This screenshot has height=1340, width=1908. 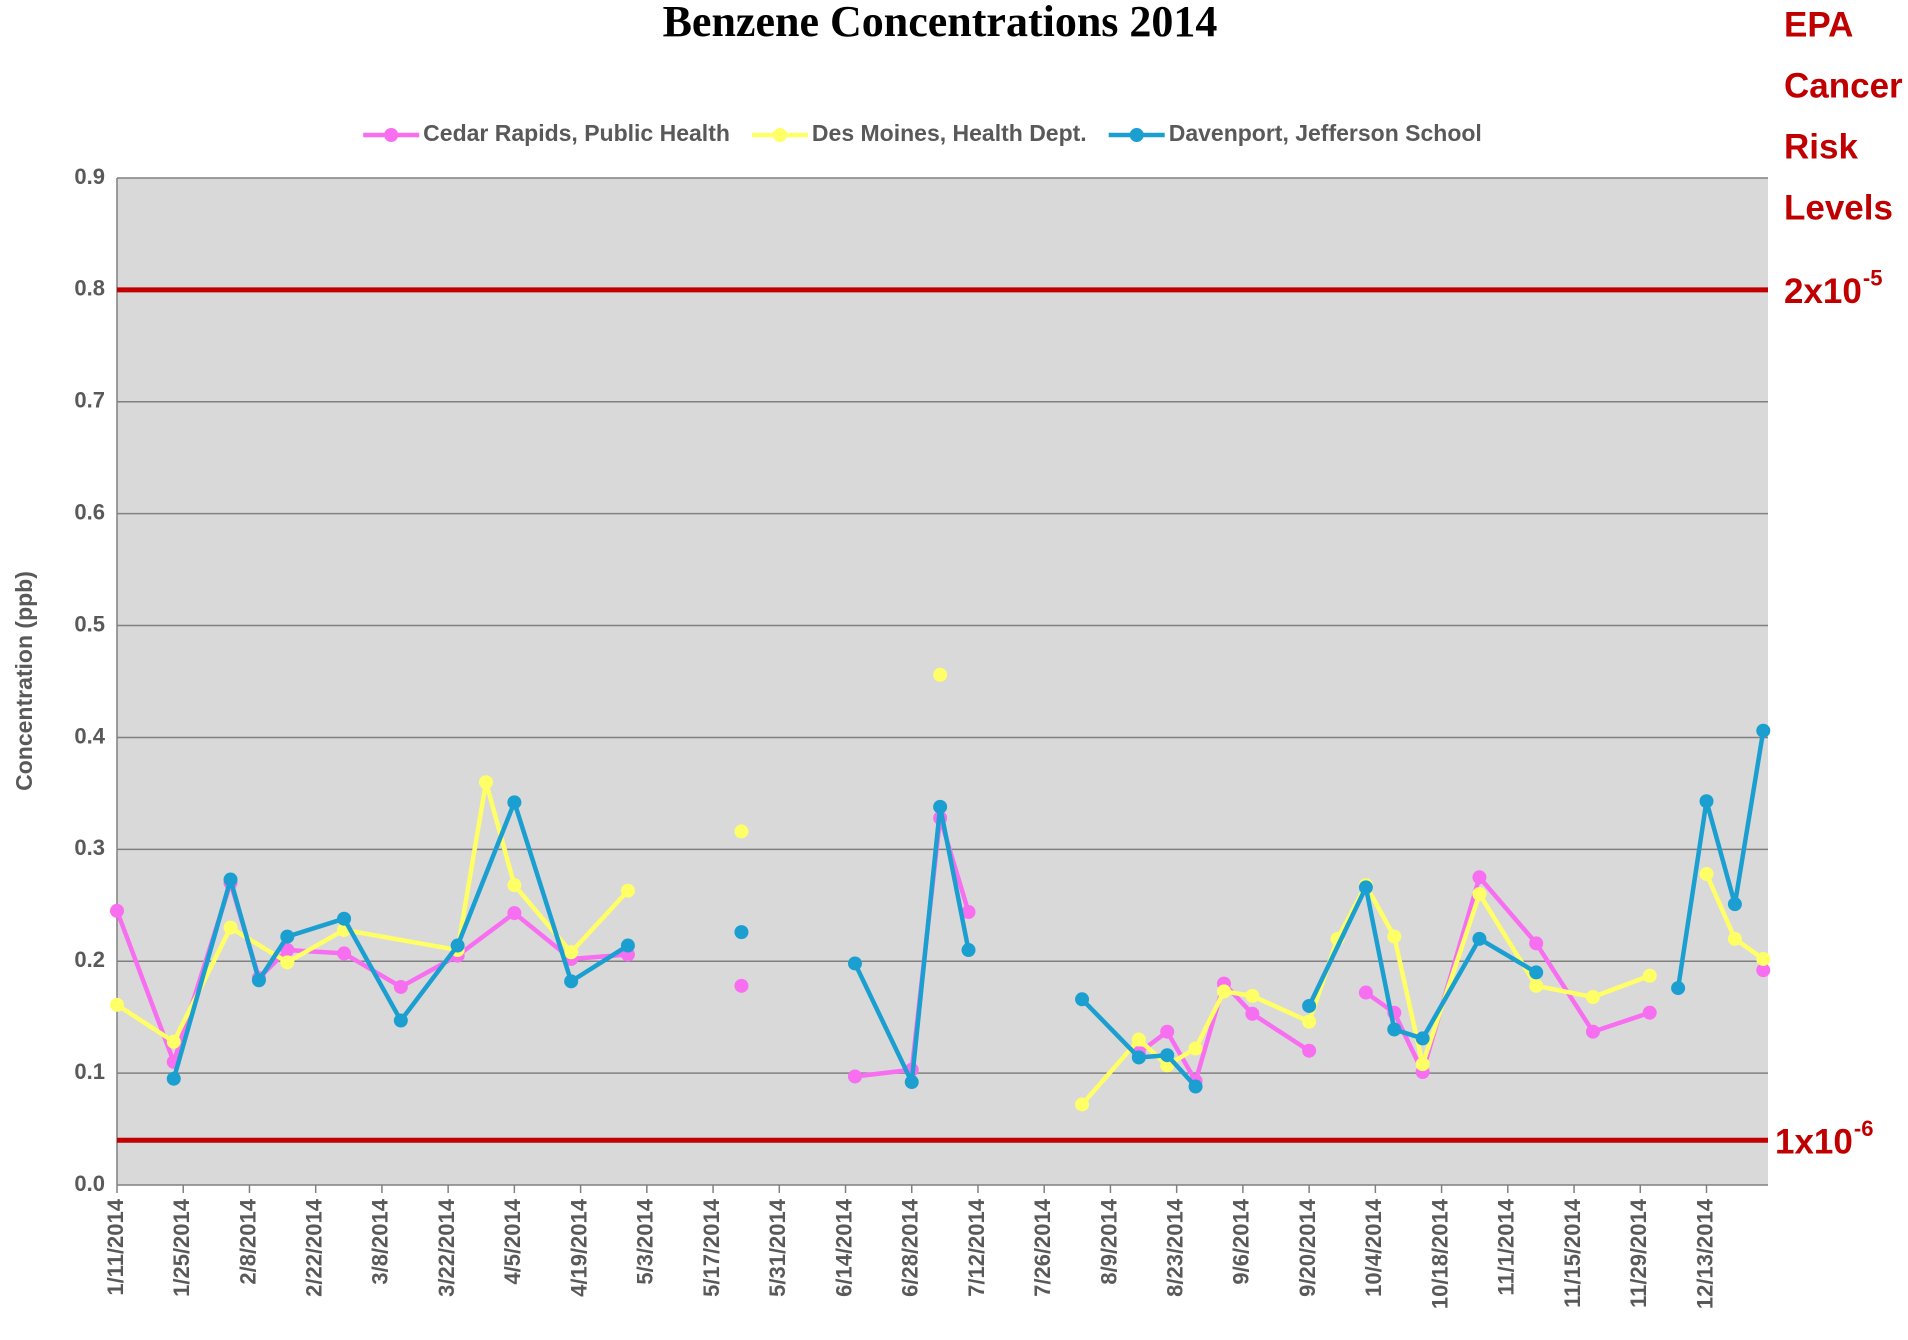 What do you see at coordinates (247, 1241) in the screenshot?
I see `x-tick-label: 2/8/2014` at bounding box center [247, 1241].